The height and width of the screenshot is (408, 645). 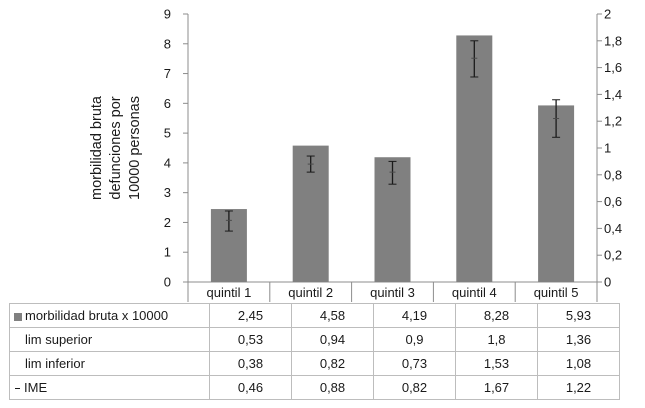 I want to click on right-tick-label: 1,8, so click(x=613, y=40).